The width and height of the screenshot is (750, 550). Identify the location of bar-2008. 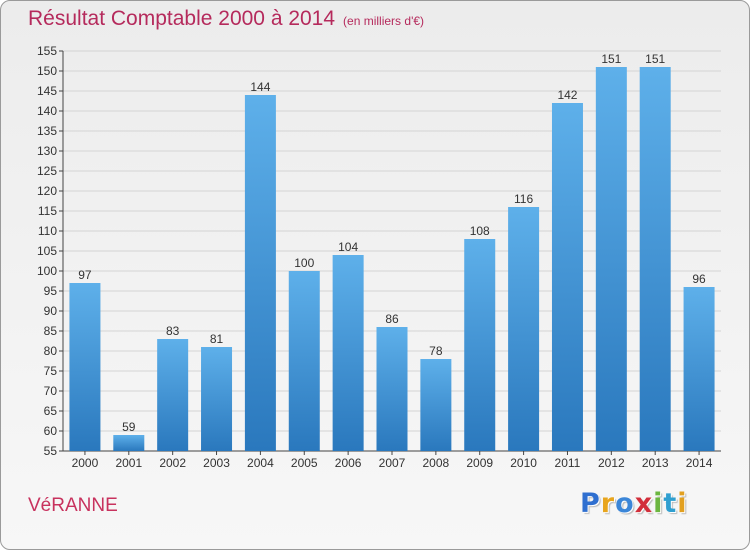
(436, 405).